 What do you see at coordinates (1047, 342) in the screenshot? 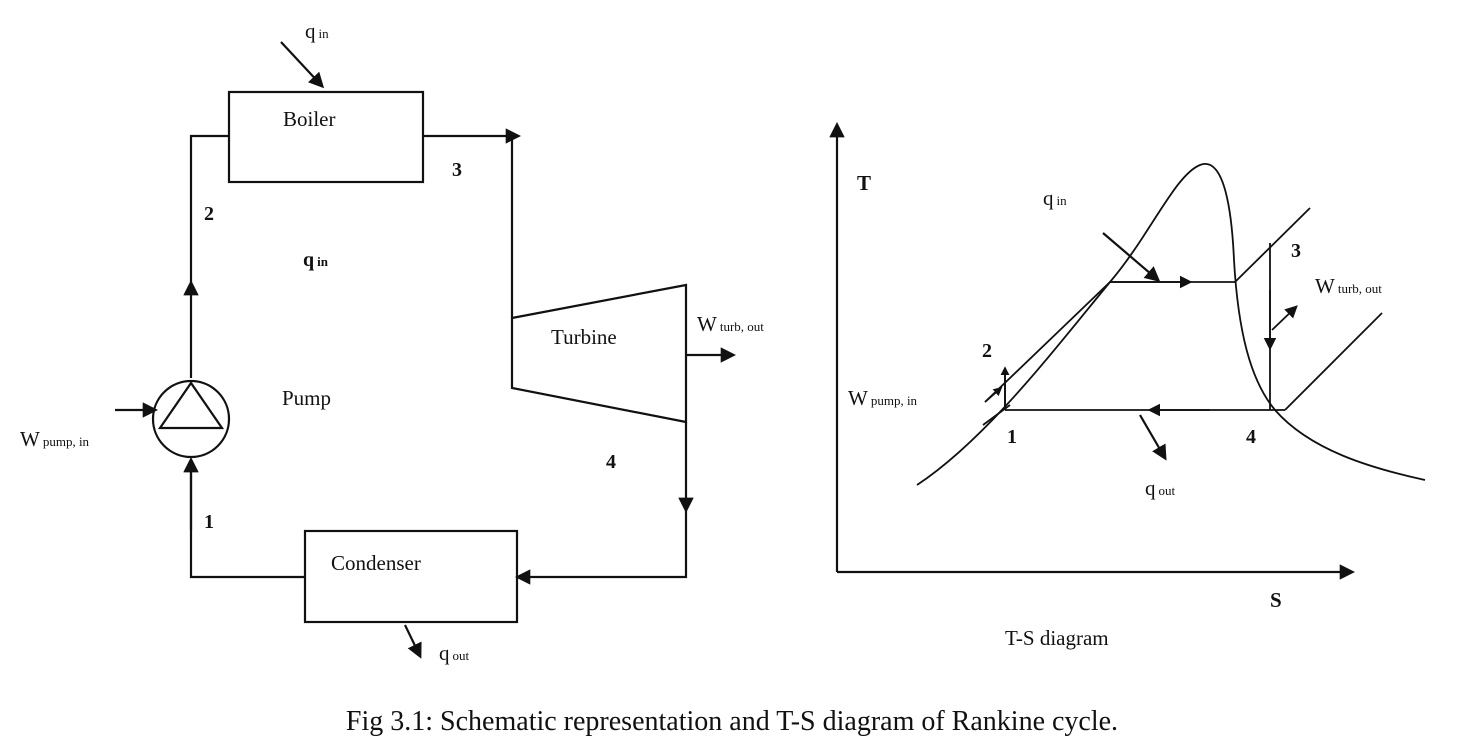
I see `cycle-liquid-heating` at bounding box center [1047, 342].